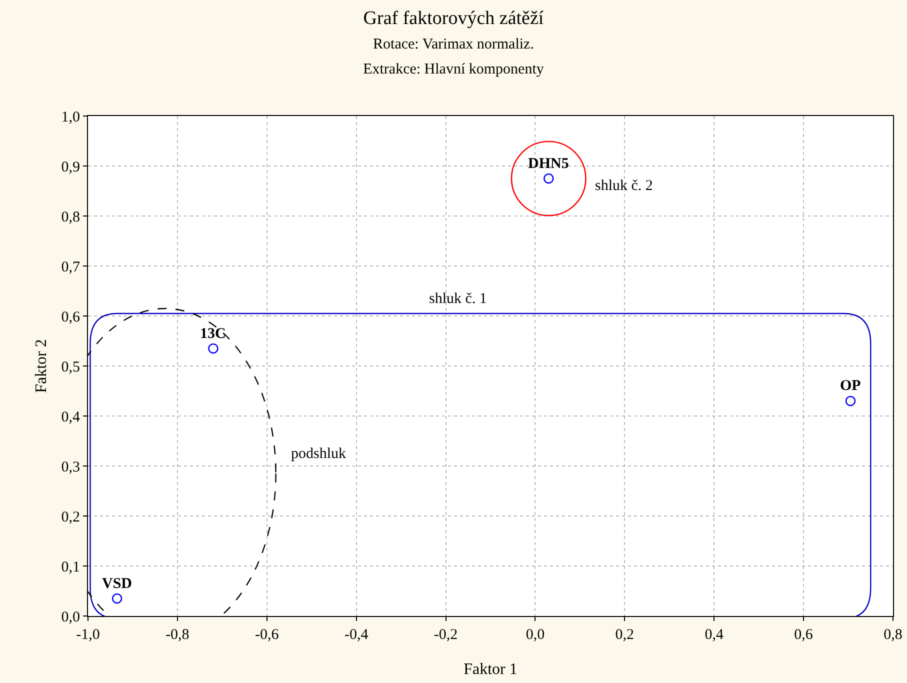 This screenshot has height=683, width=907. I want to click on y-tick-label: 0,5, so click(70, 367).